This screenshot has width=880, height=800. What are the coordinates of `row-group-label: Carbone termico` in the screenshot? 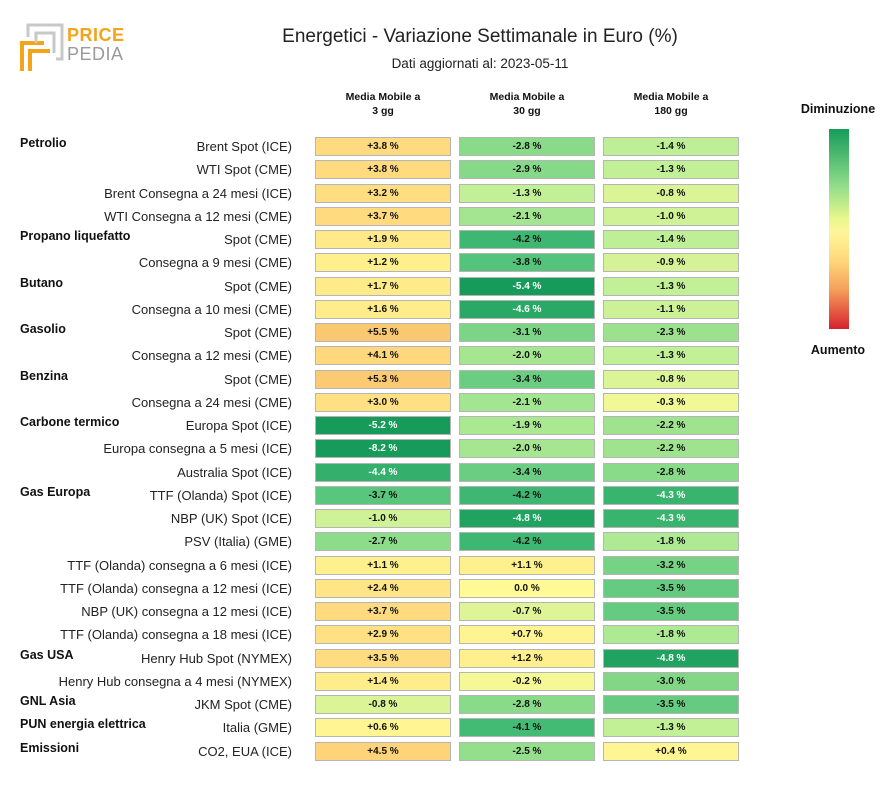 It's located at (70, 422).